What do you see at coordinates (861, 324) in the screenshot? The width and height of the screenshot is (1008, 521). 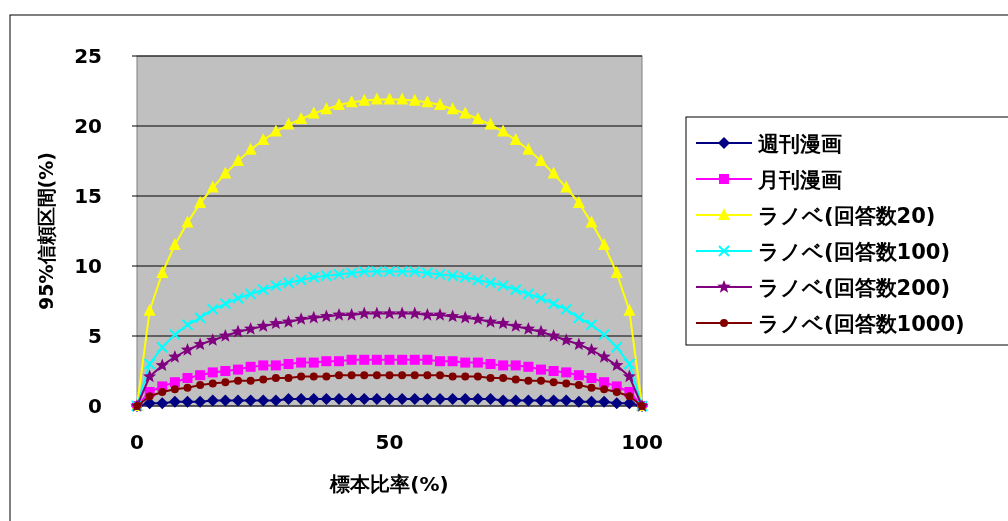 I see `legend-label: ラノベ(回答数1000)` at bounding box center [861, 324].